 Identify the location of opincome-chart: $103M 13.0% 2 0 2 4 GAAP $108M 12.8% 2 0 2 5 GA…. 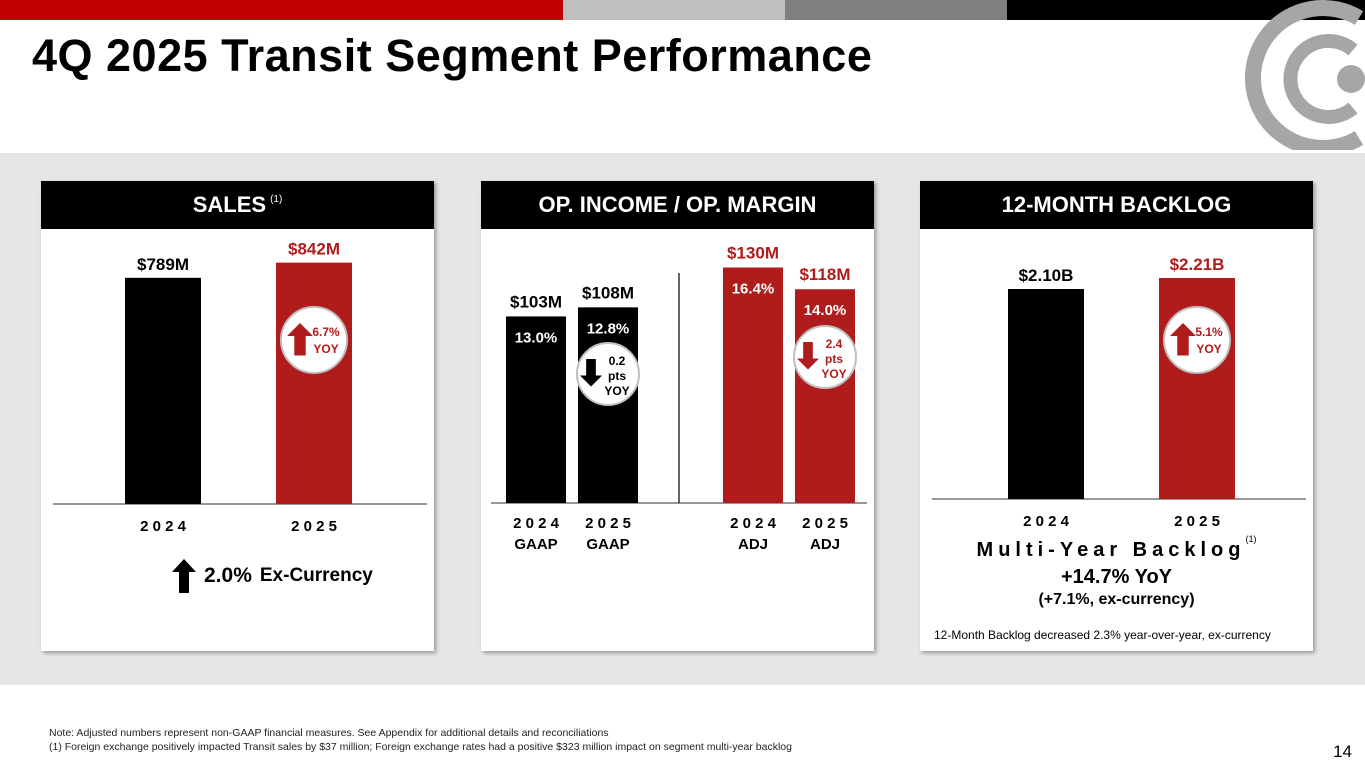
(679, 398).